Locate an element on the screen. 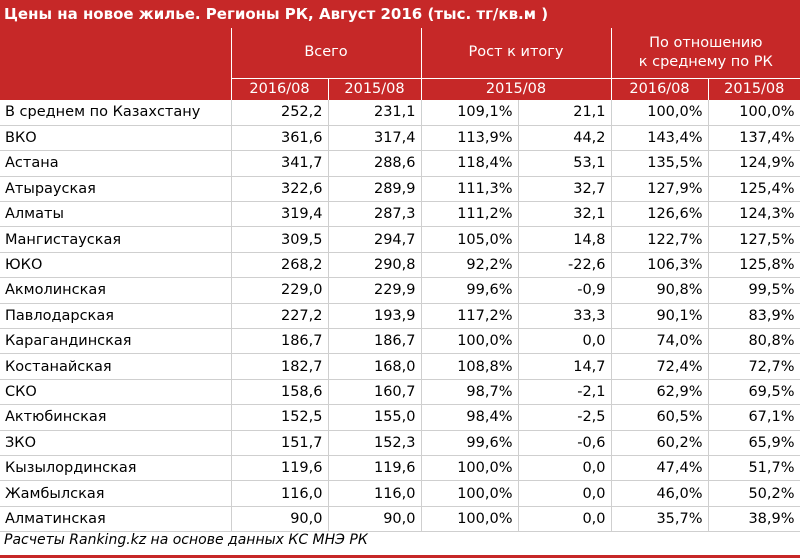  ratio-2016-cell: 143,4% is located at coordinates (660, 138).